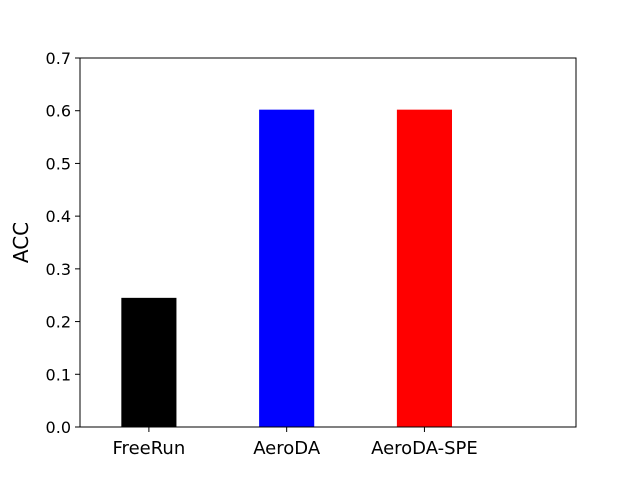  What do you see at coordinates (58, 374) in the screenshot?
I see `y-tick-label: 0.1` at bounding box center [58, 374].